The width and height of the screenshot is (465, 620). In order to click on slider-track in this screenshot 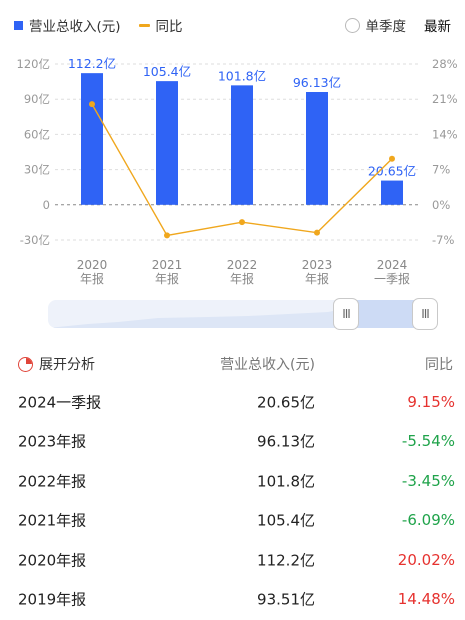, I will do `click(238, 314)`.